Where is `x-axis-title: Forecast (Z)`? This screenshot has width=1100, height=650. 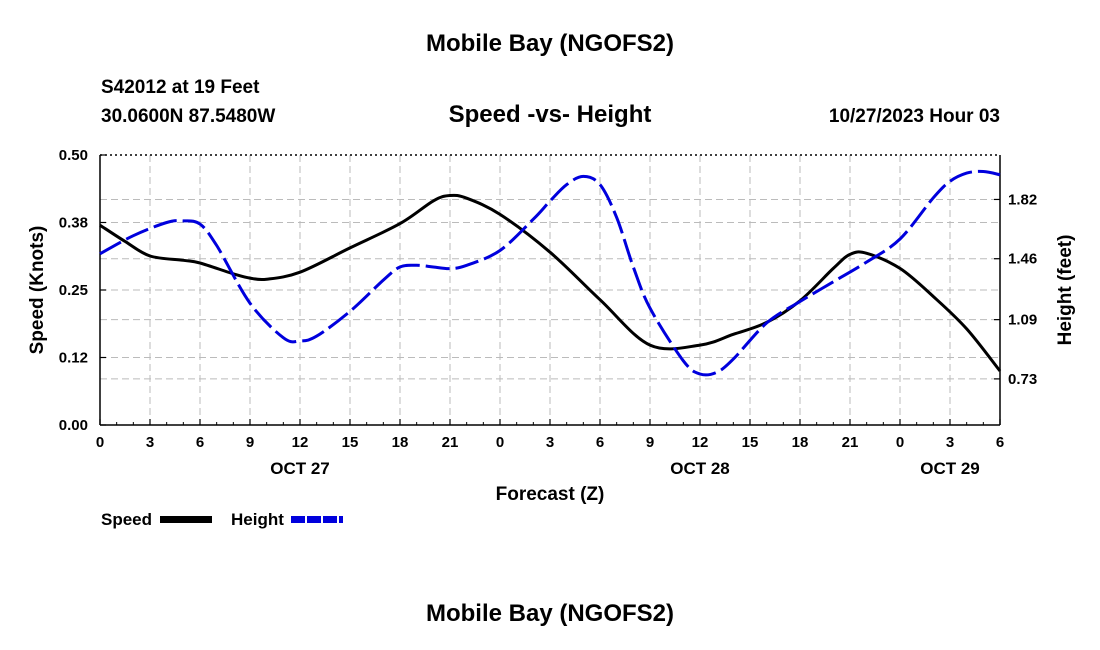
x-axis-title: Forecast (Z) is located at coordinates (550, 494).